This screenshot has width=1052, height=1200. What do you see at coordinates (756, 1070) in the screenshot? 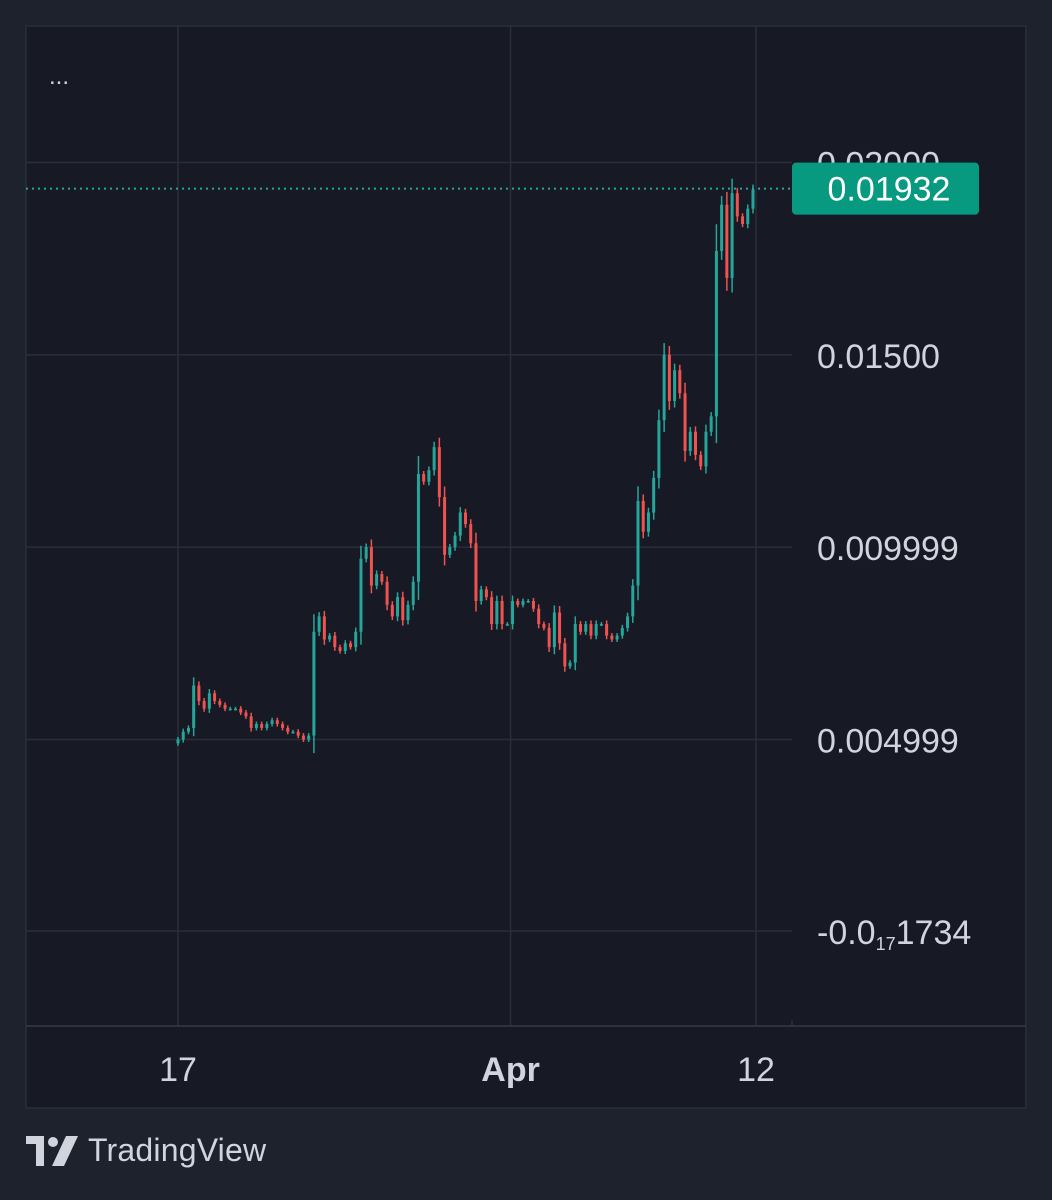
I see `x-tick-label: 12` at bounding box center [756, 1070].